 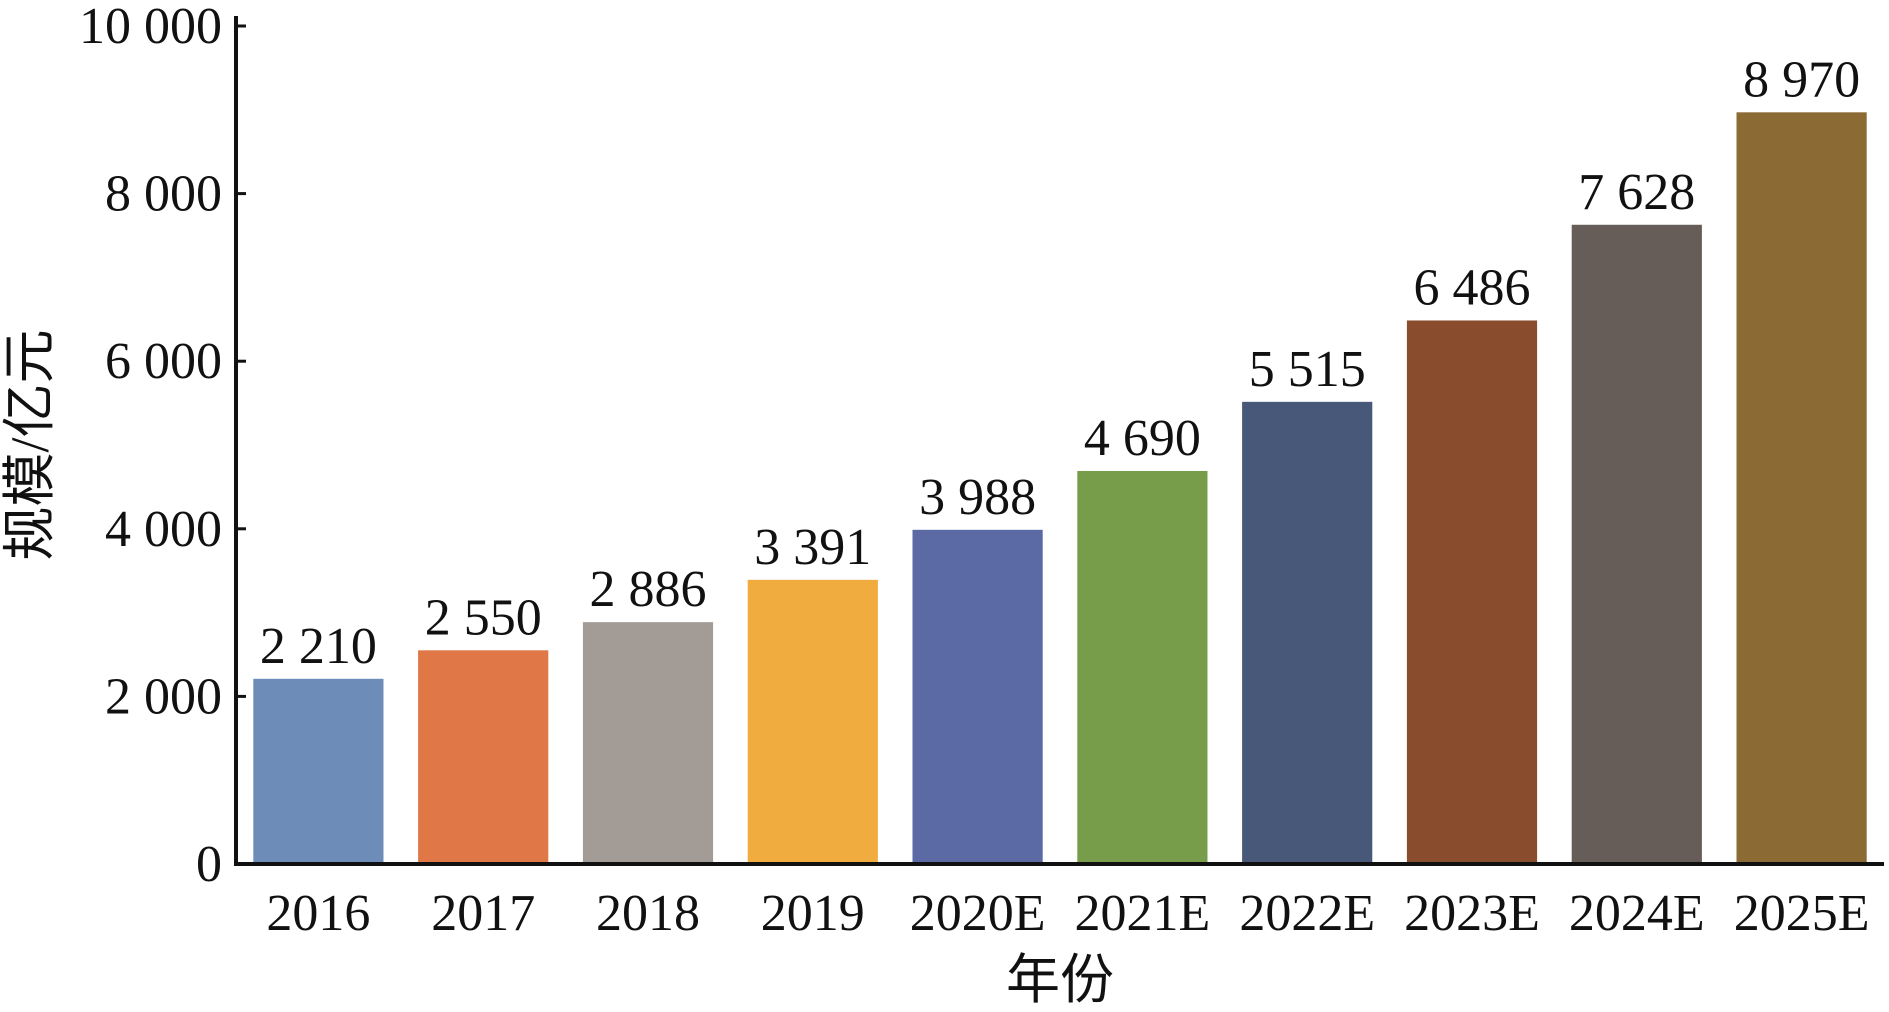 What do you see at coordinates (318, 646) in the screenshot?
I see `bar-value-label: 2 210` at bounding box center [318, 646].